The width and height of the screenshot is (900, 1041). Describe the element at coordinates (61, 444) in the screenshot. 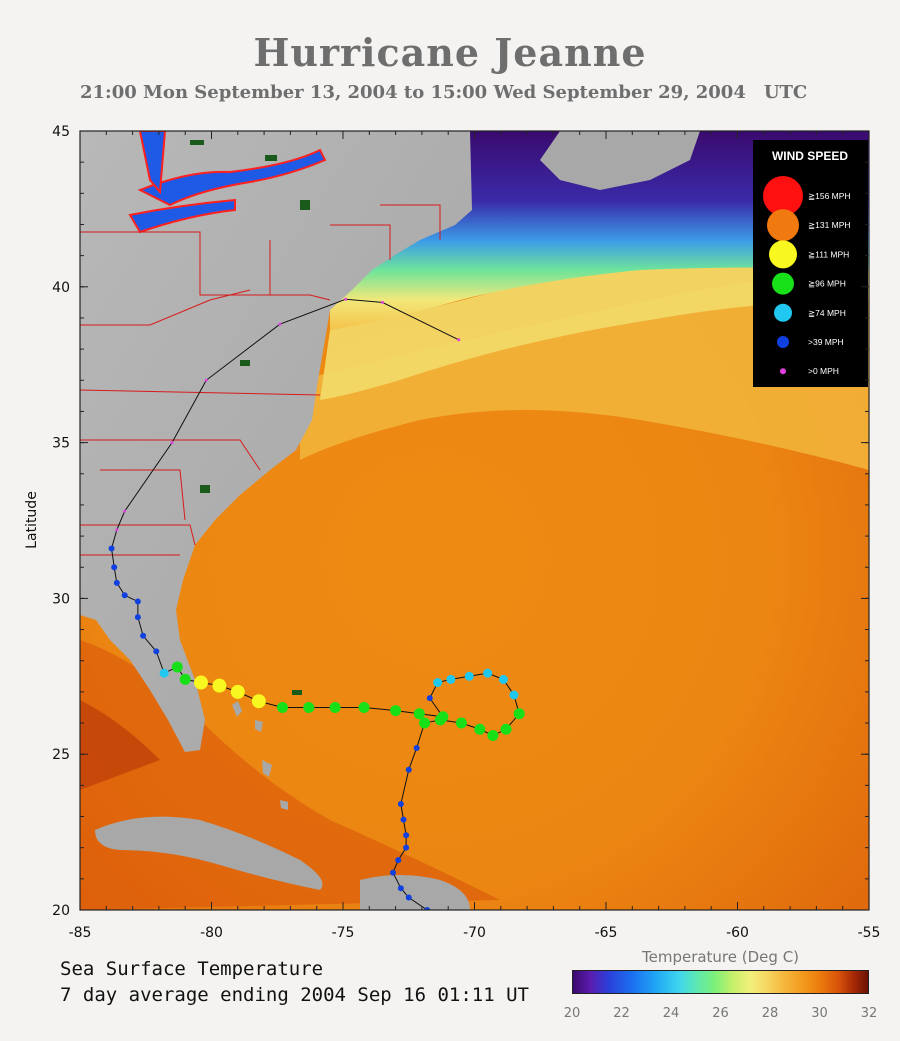

I see `y-tick-label: 35` at that location.